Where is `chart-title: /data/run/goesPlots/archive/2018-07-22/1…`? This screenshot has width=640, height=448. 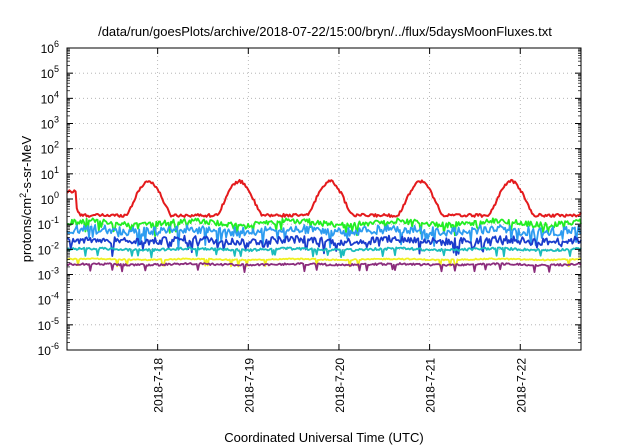
chart-title: /data/run/goesPlots/archive/2018-07-22/1… is located at coordinates (325, 31).